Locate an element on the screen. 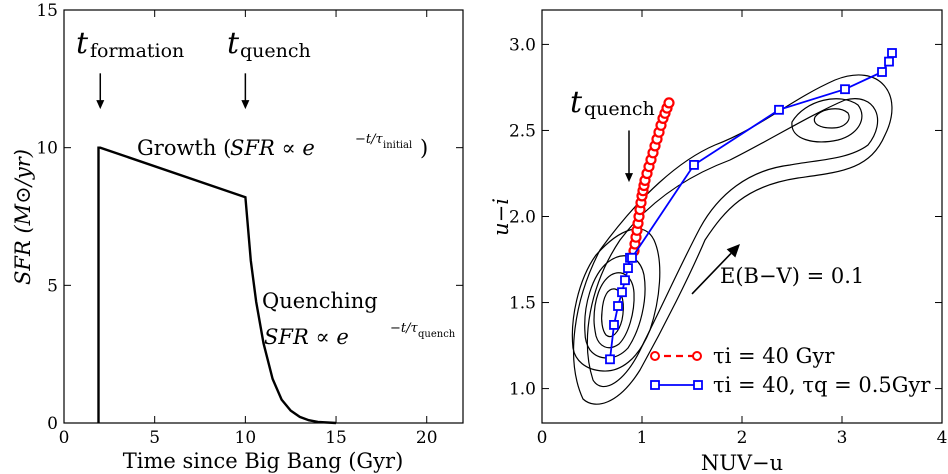  legend: τi = 40 Gyr τi = 40, τq = 0.5Gyr is located at coordinates (790, 370).